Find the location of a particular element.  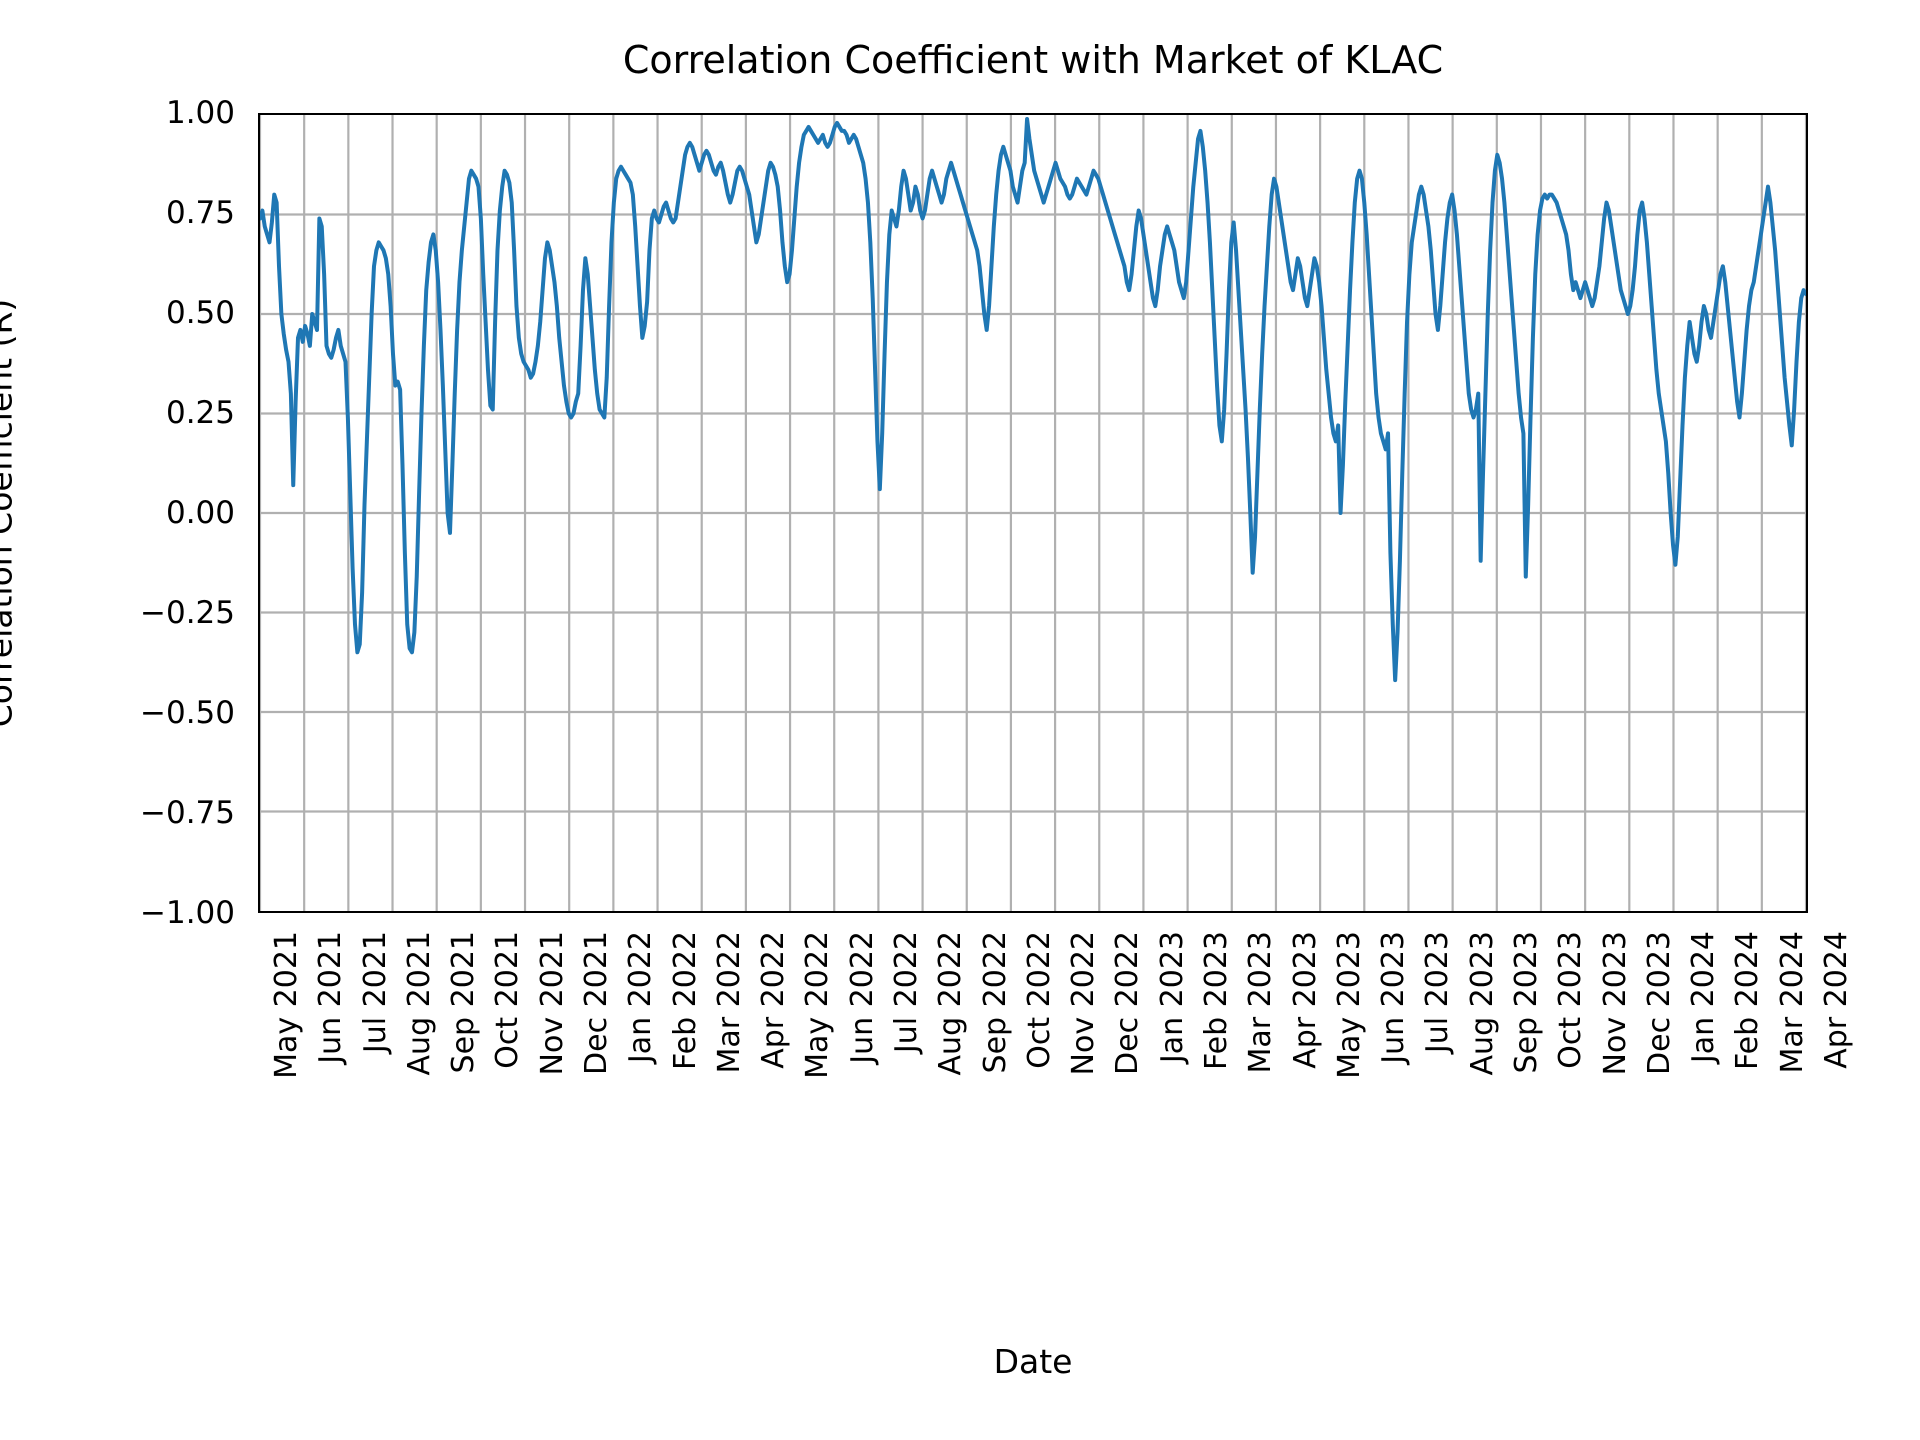

x-tick-label: Apr 2023 is located at coordinates (1305, 1000).